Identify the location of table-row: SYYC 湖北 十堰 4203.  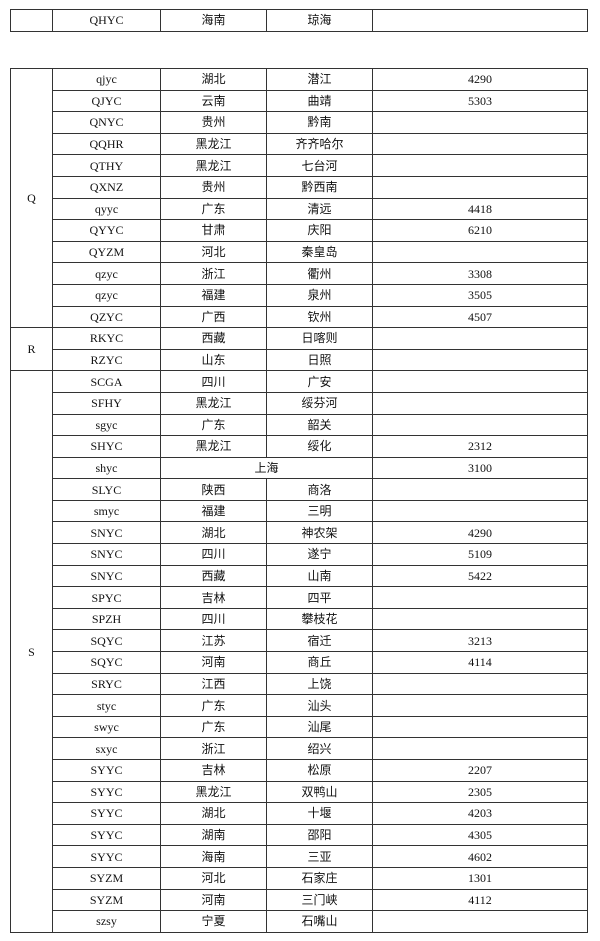
(299, 813).